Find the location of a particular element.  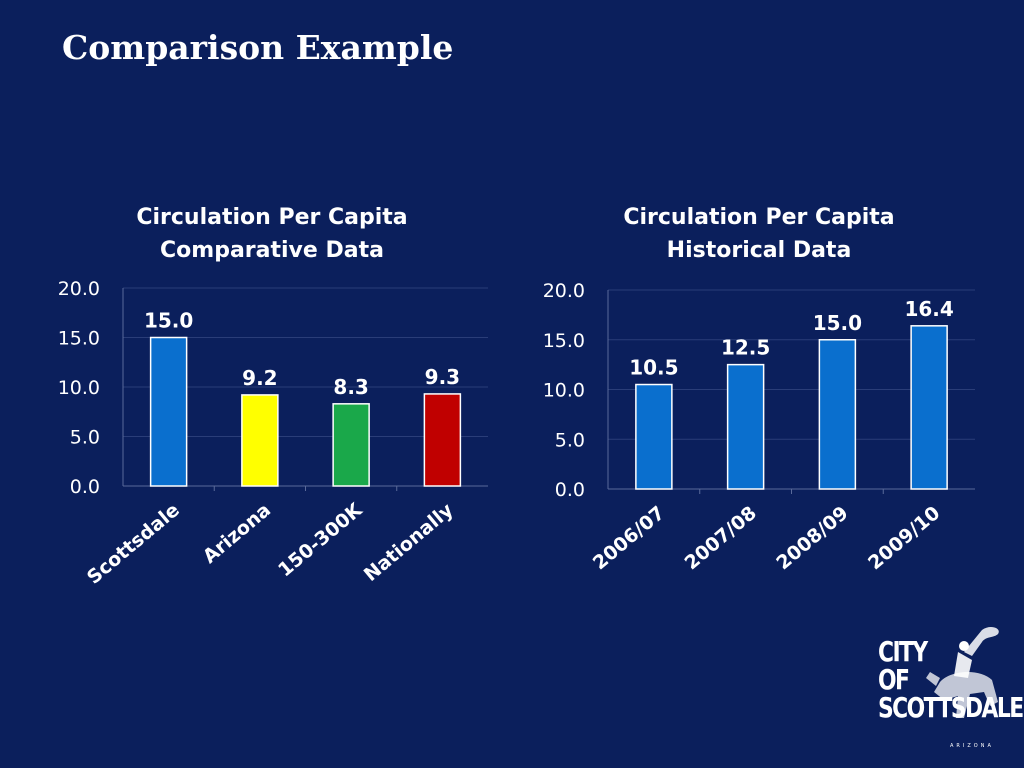

data-label: 8.3 is located at coordinates (350, 387).